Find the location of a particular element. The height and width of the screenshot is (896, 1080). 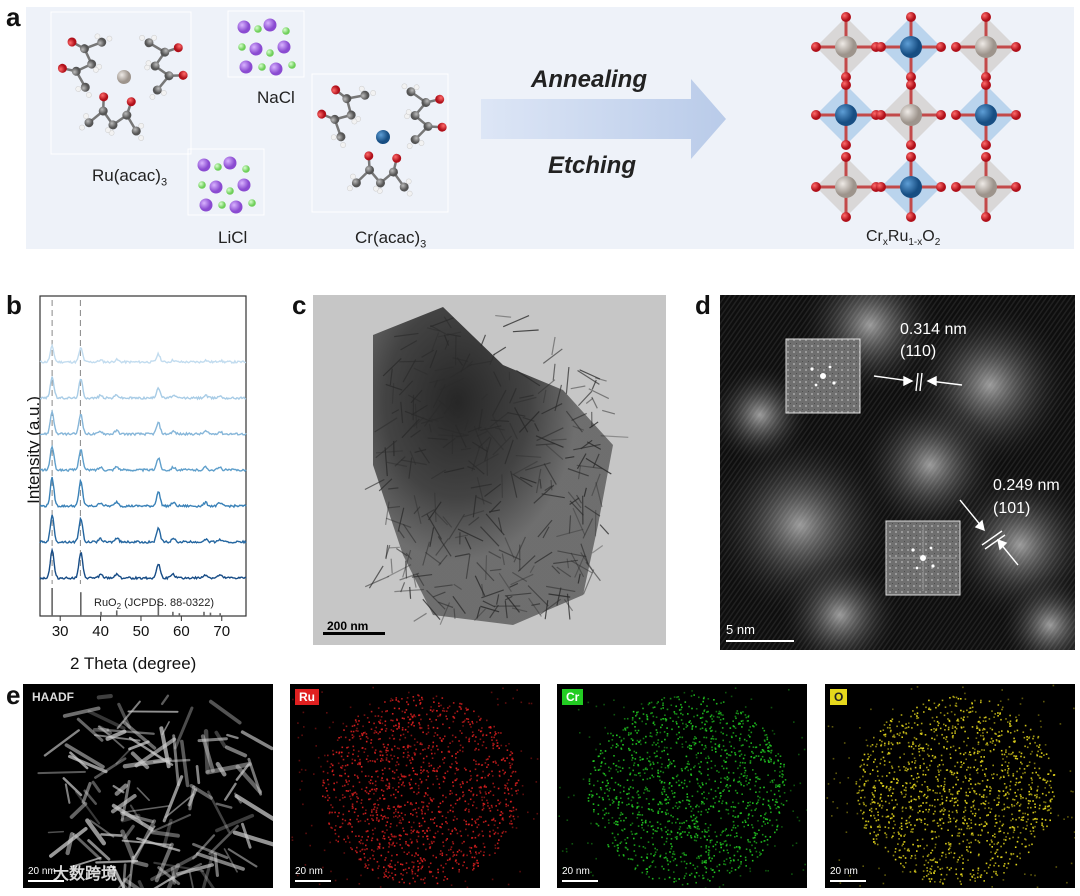

xrd-xtick-label: 40 is located at coordinates (100, 631).